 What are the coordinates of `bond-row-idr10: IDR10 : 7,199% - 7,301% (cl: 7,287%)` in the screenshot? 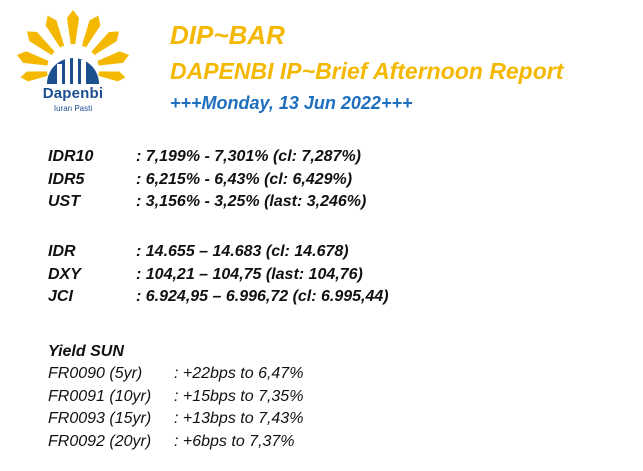 It's located at (207, 159).